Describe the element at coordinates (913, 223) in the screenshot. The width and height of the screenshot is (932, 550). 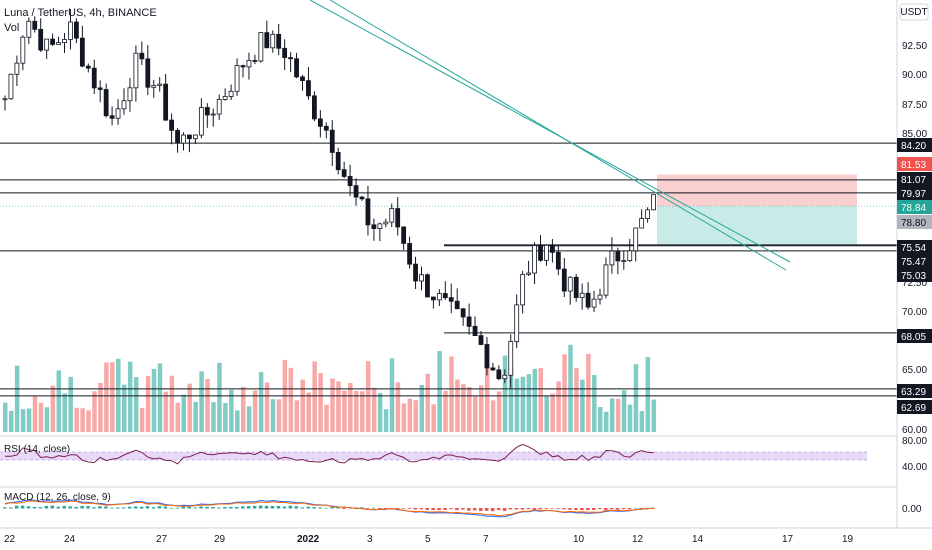
I see `price-marker-label: 78.80` at that location.